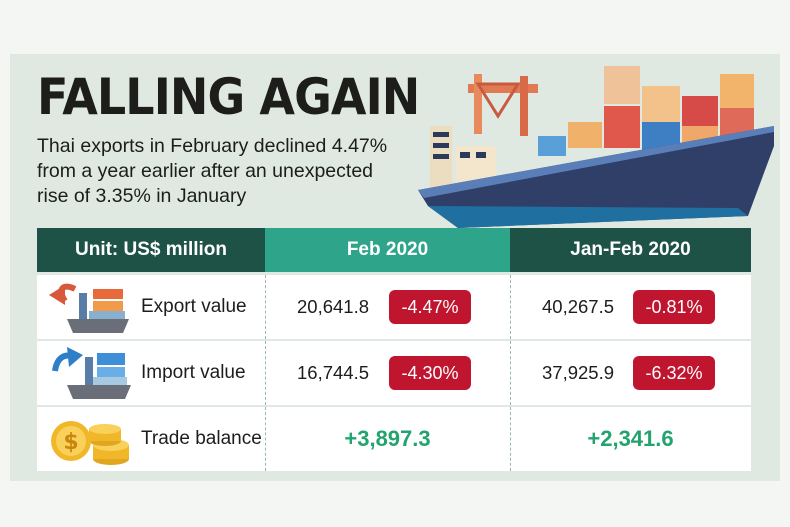 The width and height of the screenshot is (790, 527). Describe the element at coordinates (674, 307) in the screenshot. I see `janfeb-change-badge: -0.81%` at that location.